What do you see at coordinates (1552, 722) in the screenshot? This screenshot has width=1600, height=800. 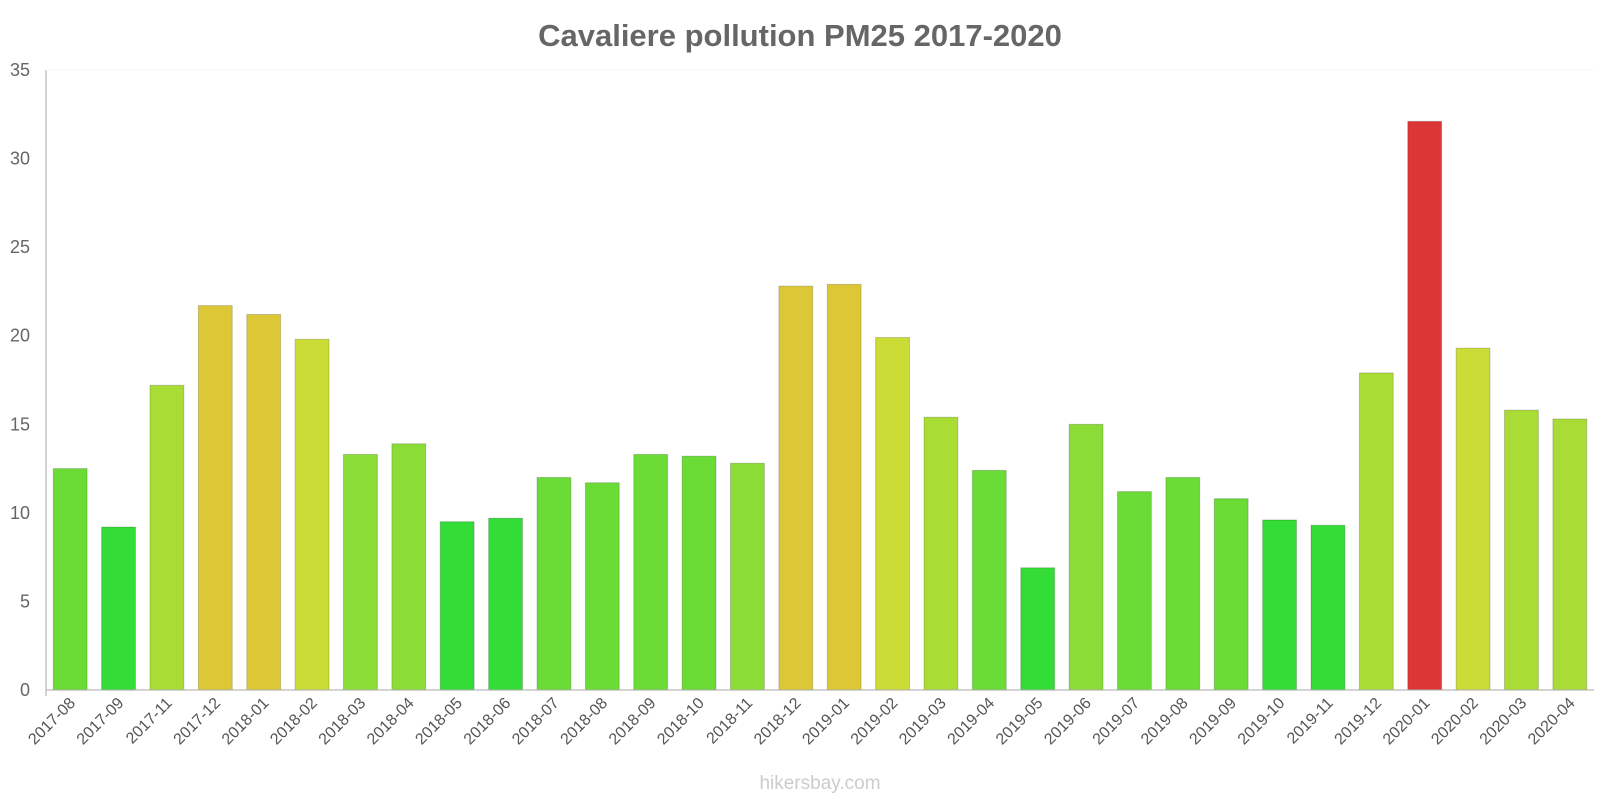 I see `x-tick-label: 2020-04` at bounding box center [1552, 722].